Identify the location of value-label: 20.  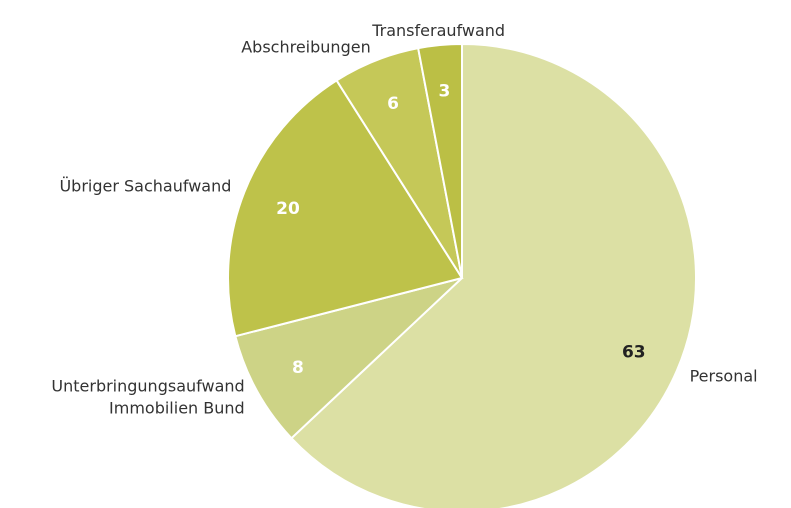
(288, 209).